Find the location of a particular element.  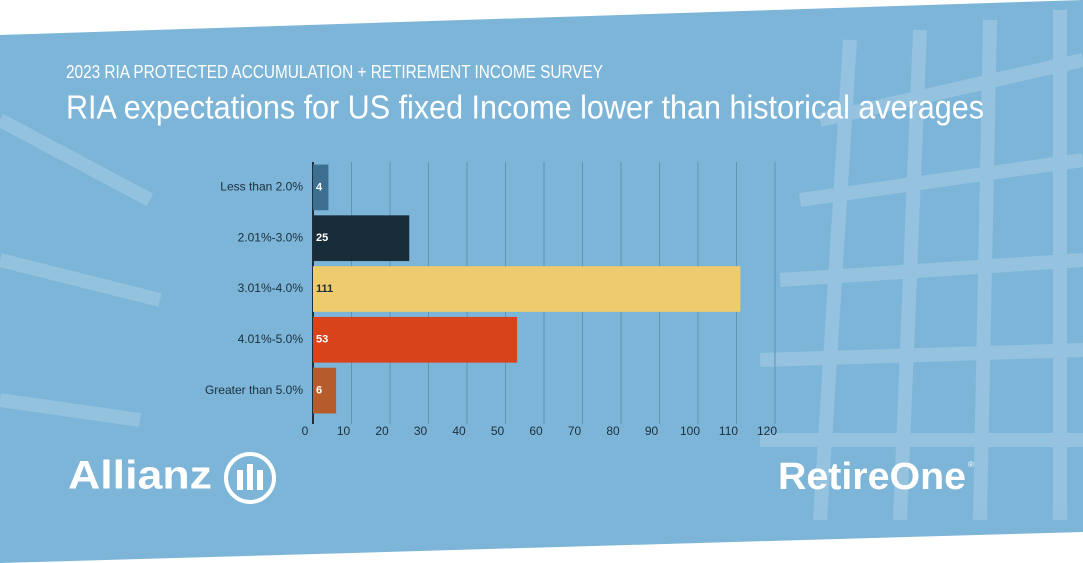

x-tick-label: 80 is located at coordinates (613, 431).